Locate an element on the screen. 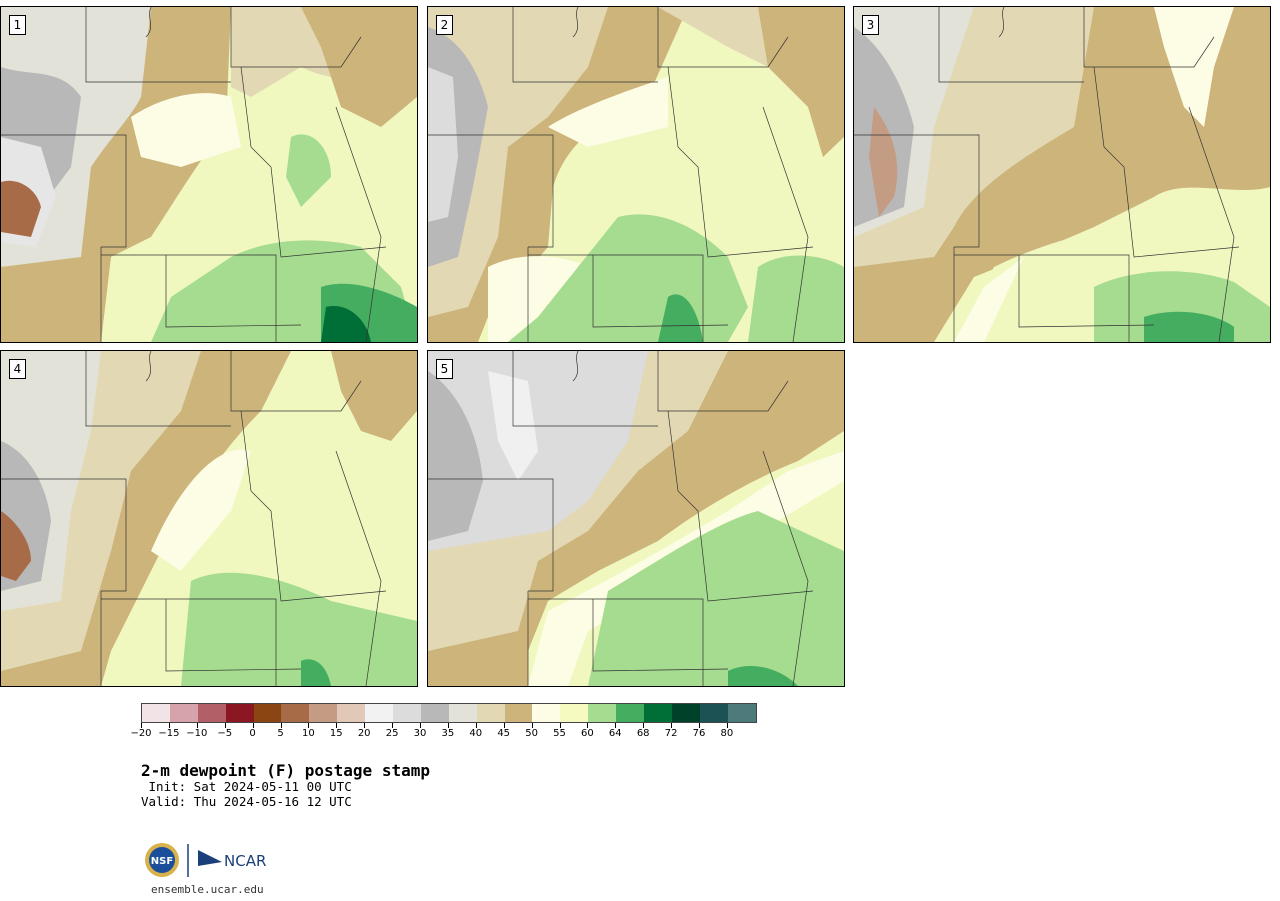  colorbar is located at coordinates (449, 713).